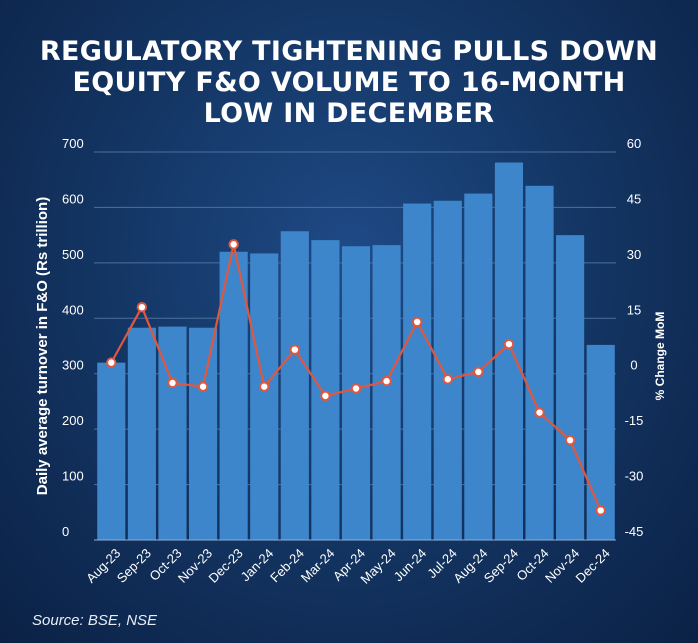 Image resolution: width=698 pixels, height=643 pixels. What do you see at coordinates (73, 143) in the screenshot?
I see `y-tick-label: 700` at bounding box center [73, 143].